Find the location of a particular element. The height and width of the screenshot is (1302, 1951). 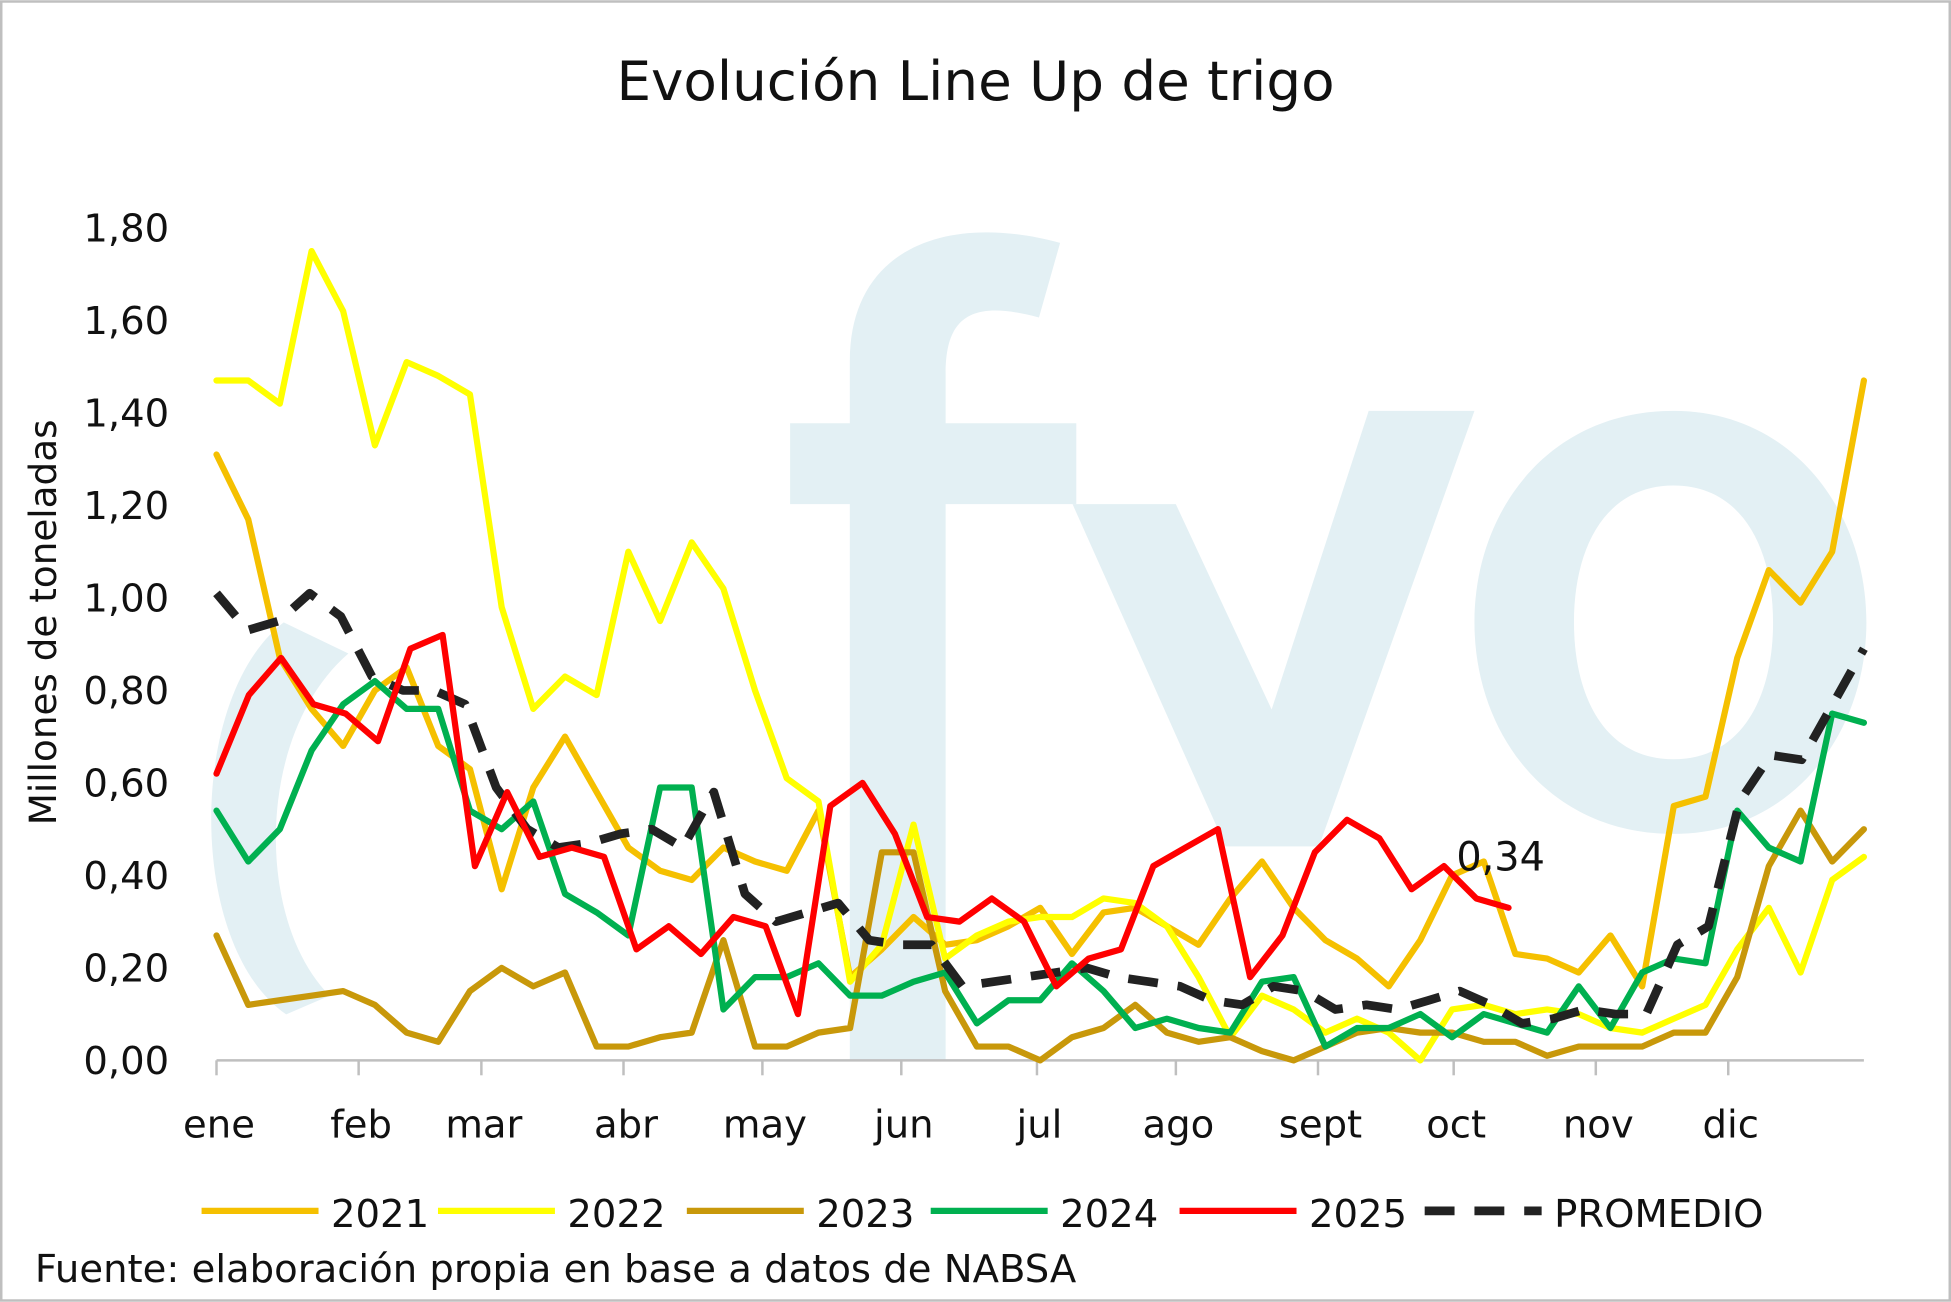

watermark-left-arc is located at coordinates (280, 818).